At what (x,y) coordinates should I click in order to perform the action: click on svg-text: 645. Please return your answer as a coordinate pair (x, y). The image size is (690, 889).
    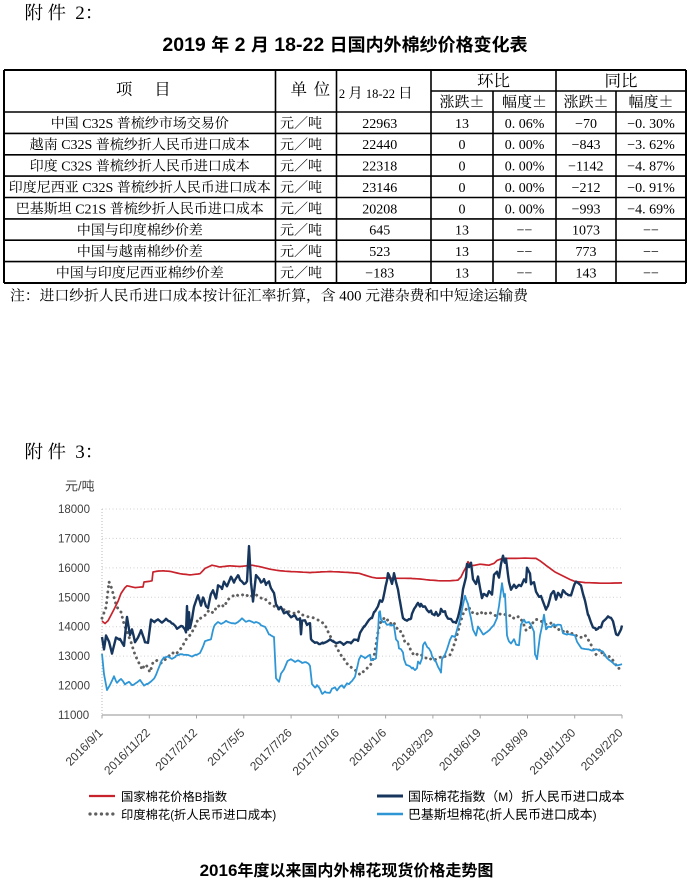
    Looking at the image, I should click on (379, 231).